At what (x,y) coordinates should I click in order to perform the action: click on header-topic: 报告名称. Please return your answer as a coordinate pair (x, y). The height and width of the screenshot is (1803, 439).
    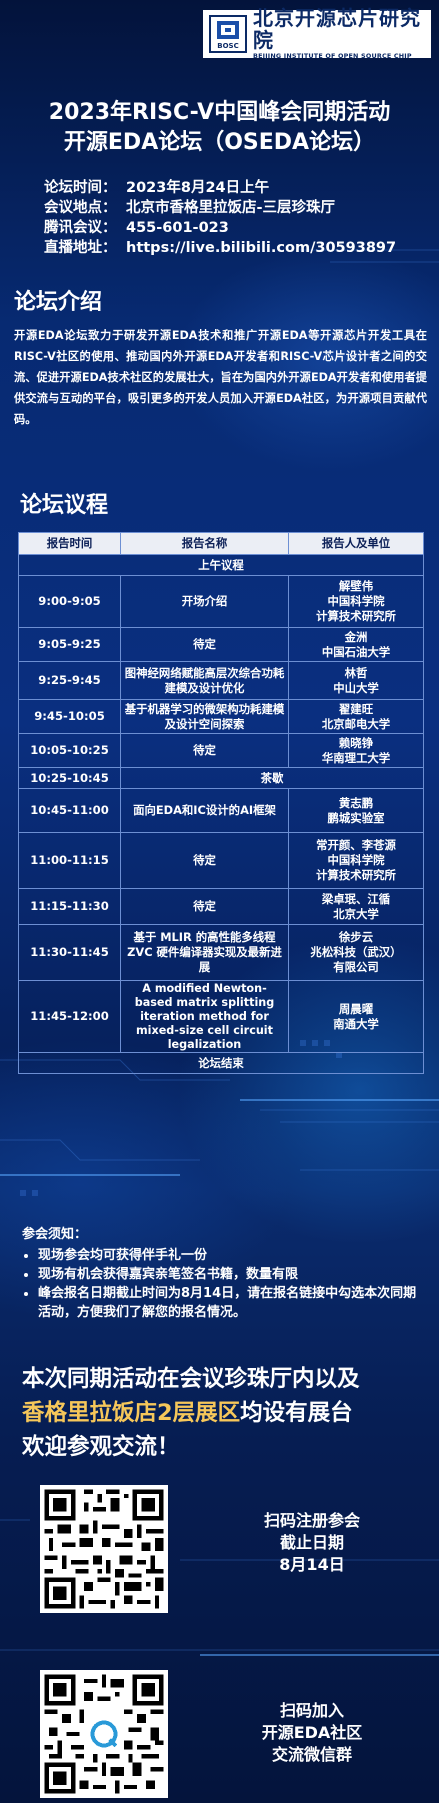
    Looking at the image, I should click on (204, 543).